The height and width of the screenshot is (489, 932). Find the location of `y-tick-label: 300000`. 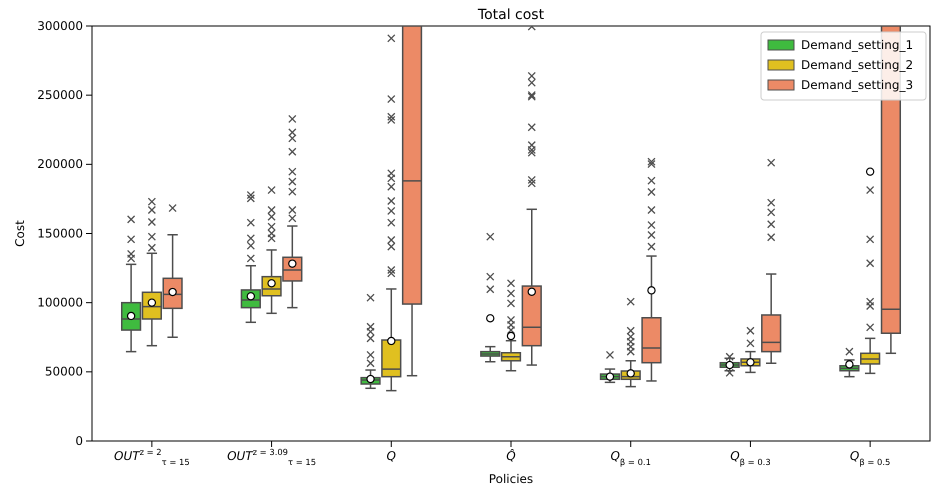

y-tick-label: 300000 is located at coordinates (60, 25).